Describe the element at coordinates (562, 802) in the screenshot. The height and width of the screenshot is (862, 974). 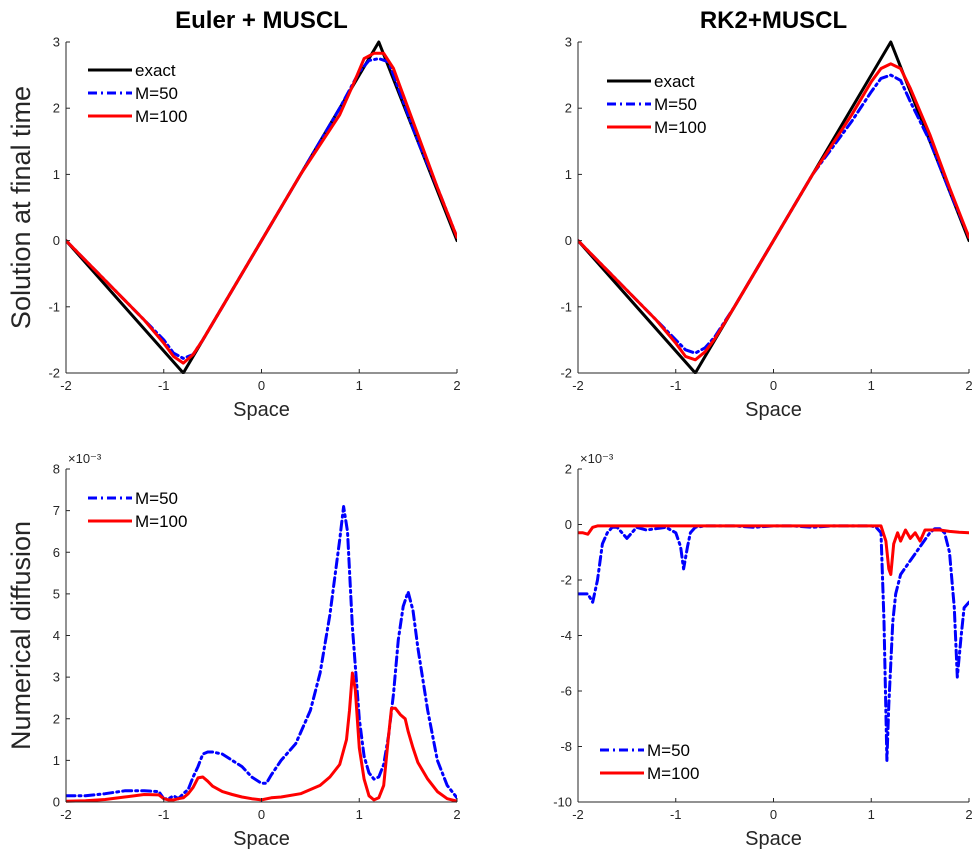
I see `y-tick-label: -10` at that location.